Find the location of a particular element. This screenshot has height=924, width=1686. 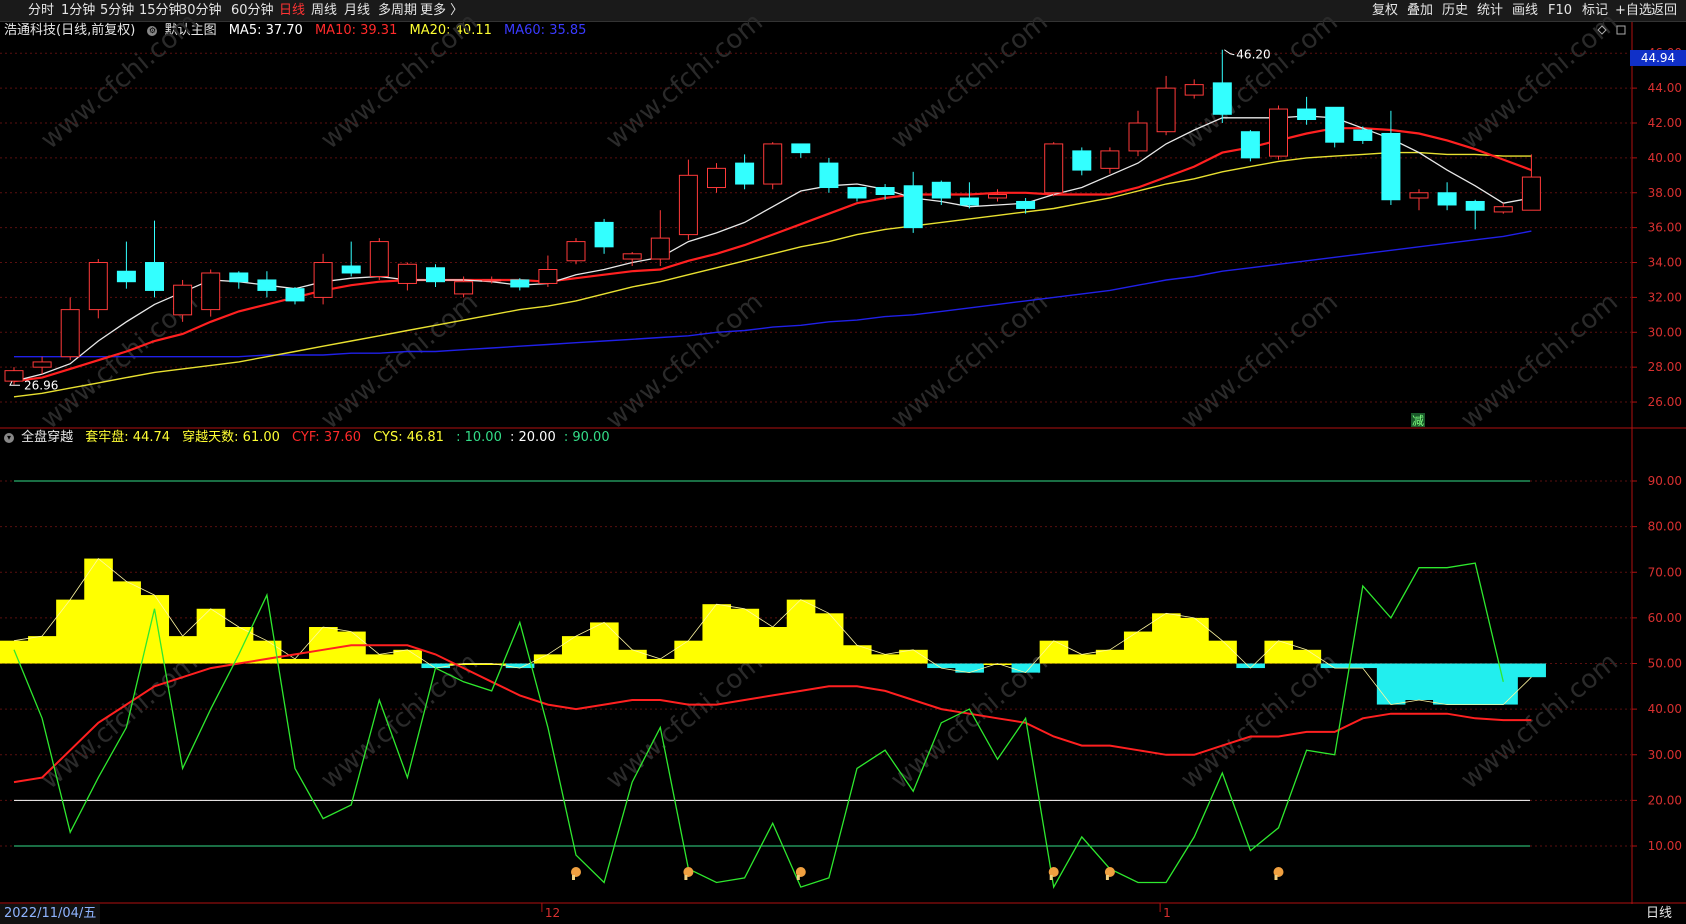

settings-circle-icon: ⚙ is located at coordinates (152, 30).